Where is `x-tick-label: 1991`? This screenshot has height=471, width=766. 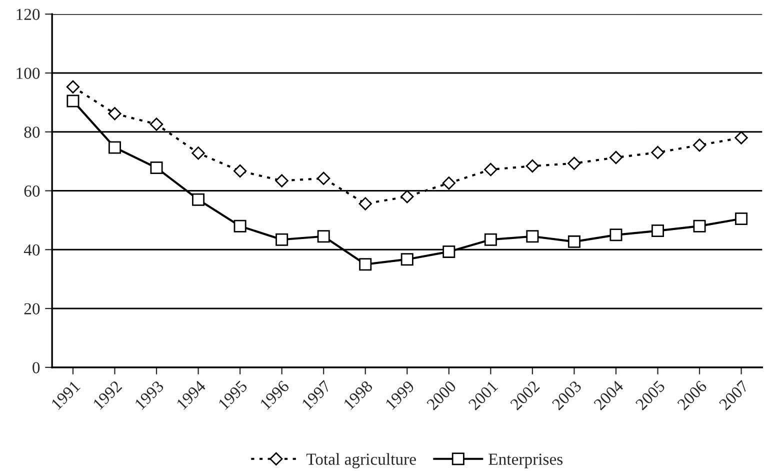
x-tick-label: 1991 is located at coordinates (65, 395).